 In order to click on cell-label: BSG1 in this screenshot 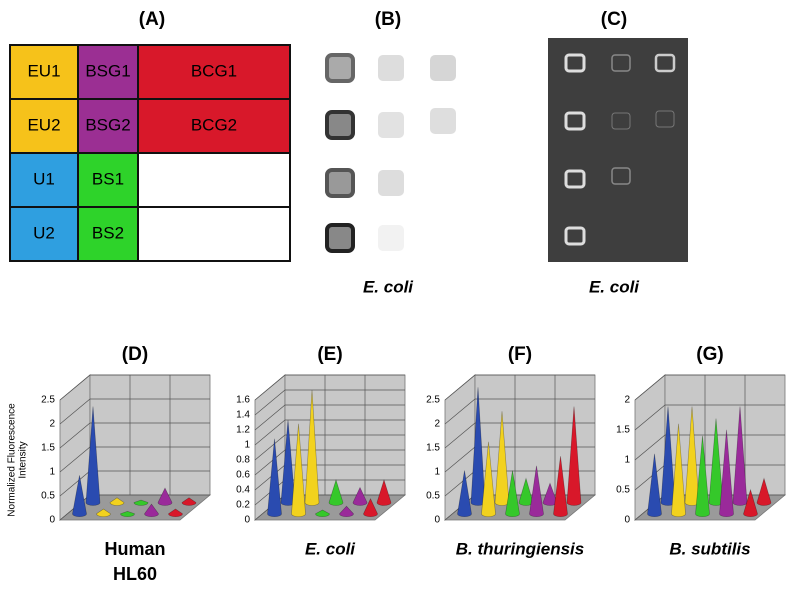, I will do `click(107, 70)`.